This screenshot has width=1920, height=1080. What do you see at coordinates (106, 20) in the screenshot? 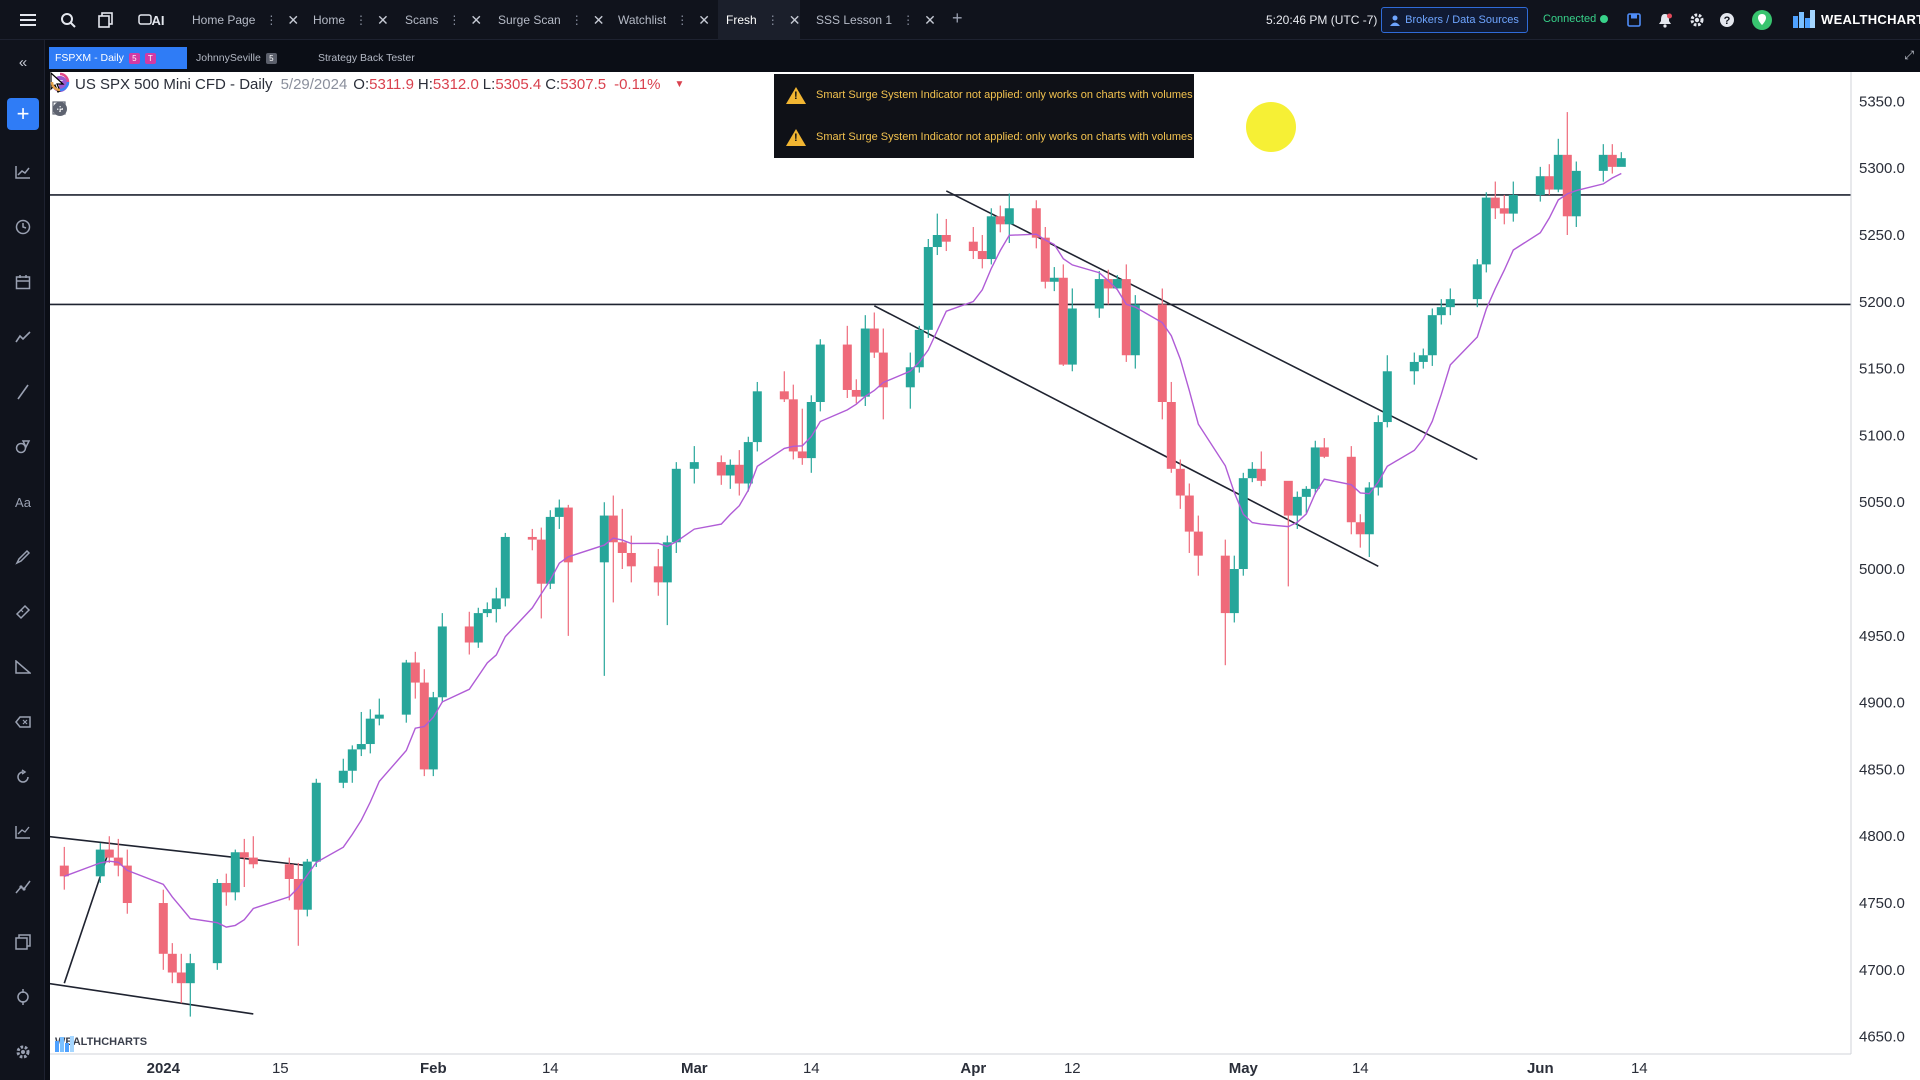
I see `layouts-icon` at bounding box center [106, 20].